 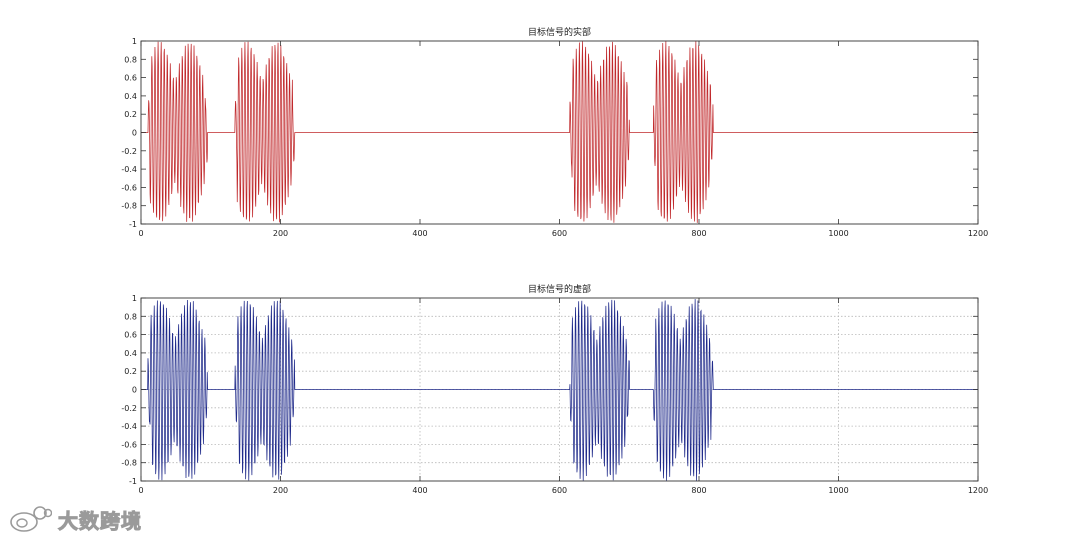 What do you see at coordinates (559, 32) in the screenshot?
I see `chart-title: 目标信号的实部` at bounding box center [559, 32].